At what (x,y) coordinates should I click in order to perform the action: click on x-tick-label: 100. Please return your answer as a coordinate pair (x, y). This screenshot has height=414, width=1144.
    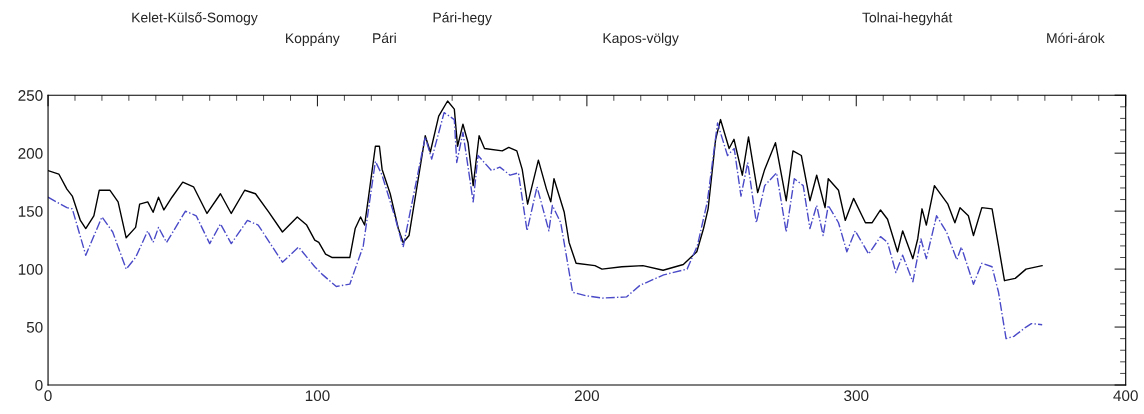
    Looking at the image, I should click on (317, 396).